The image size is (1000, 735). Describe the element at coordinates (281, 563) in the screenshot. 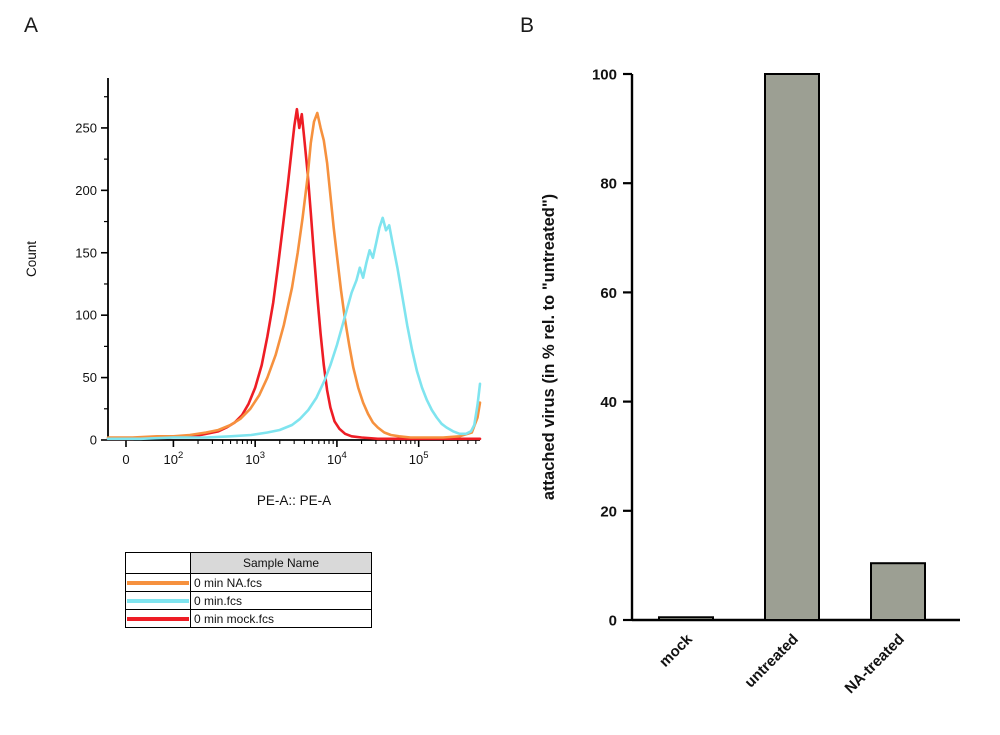

I see `legend-header-cell: Sample Name` at that location.